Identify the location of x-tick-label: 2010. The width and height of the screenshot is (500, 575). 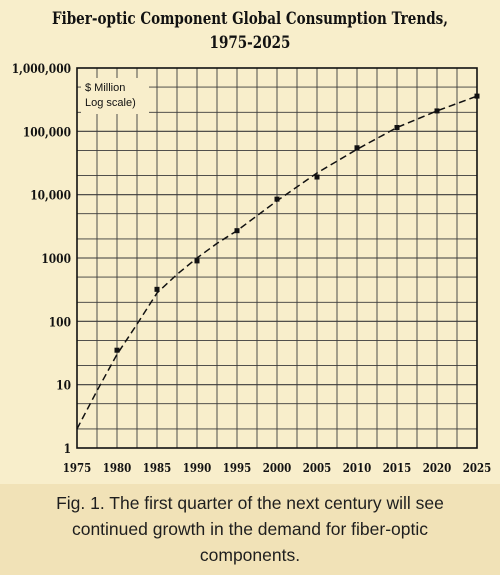
(357, 467).